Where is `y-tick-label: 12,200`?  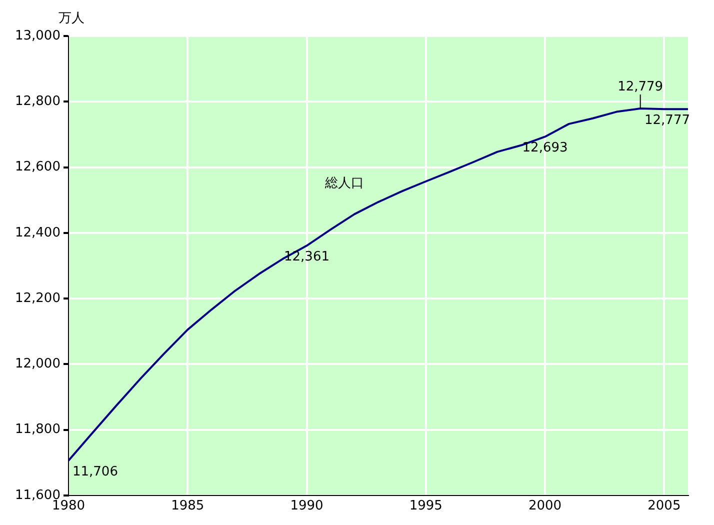
y-tick-label: 12,200 is located at coordinates (37, 298).